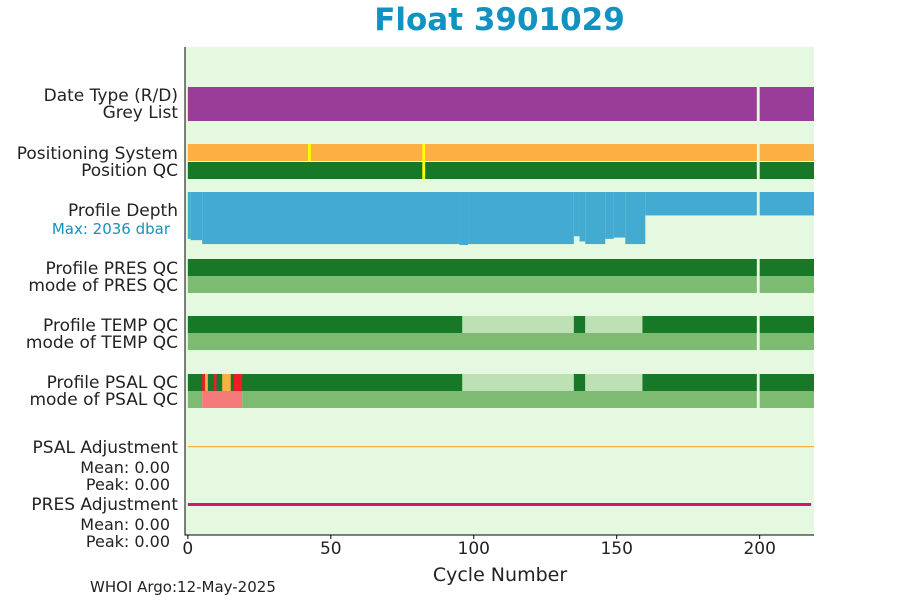 The height and width of the screenshot is (600, 900). I want to click on label-max-depth: Max: 2036 dbar, so click(110, 229).